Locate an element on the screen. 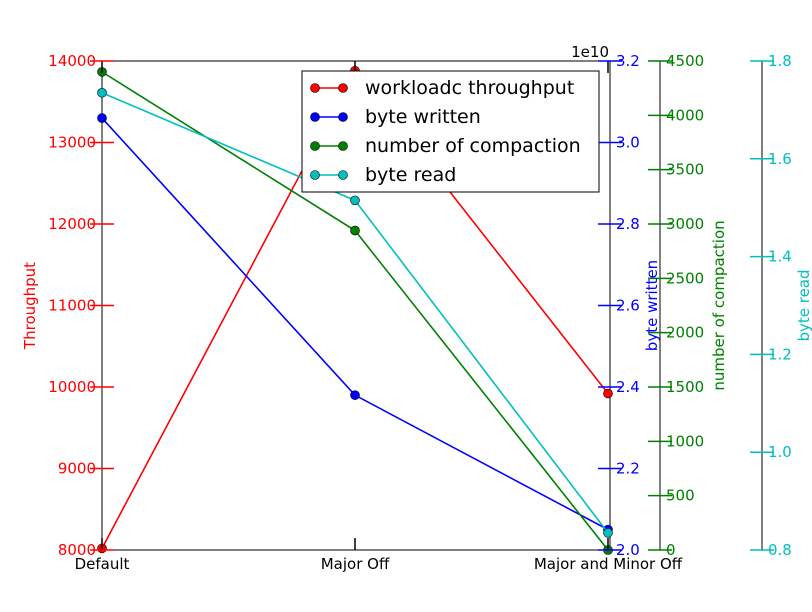 This screenshot has width=812, height=612. legend-label: workloadc throughput is located at coordinates (469, 88).